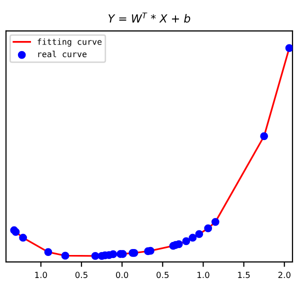 The height and width of the screenshot is (300, 300). What do you see at coordinates (62, 54) in the screenshot?
I see `legend-label: real curve` at bounding box center [62, 54].